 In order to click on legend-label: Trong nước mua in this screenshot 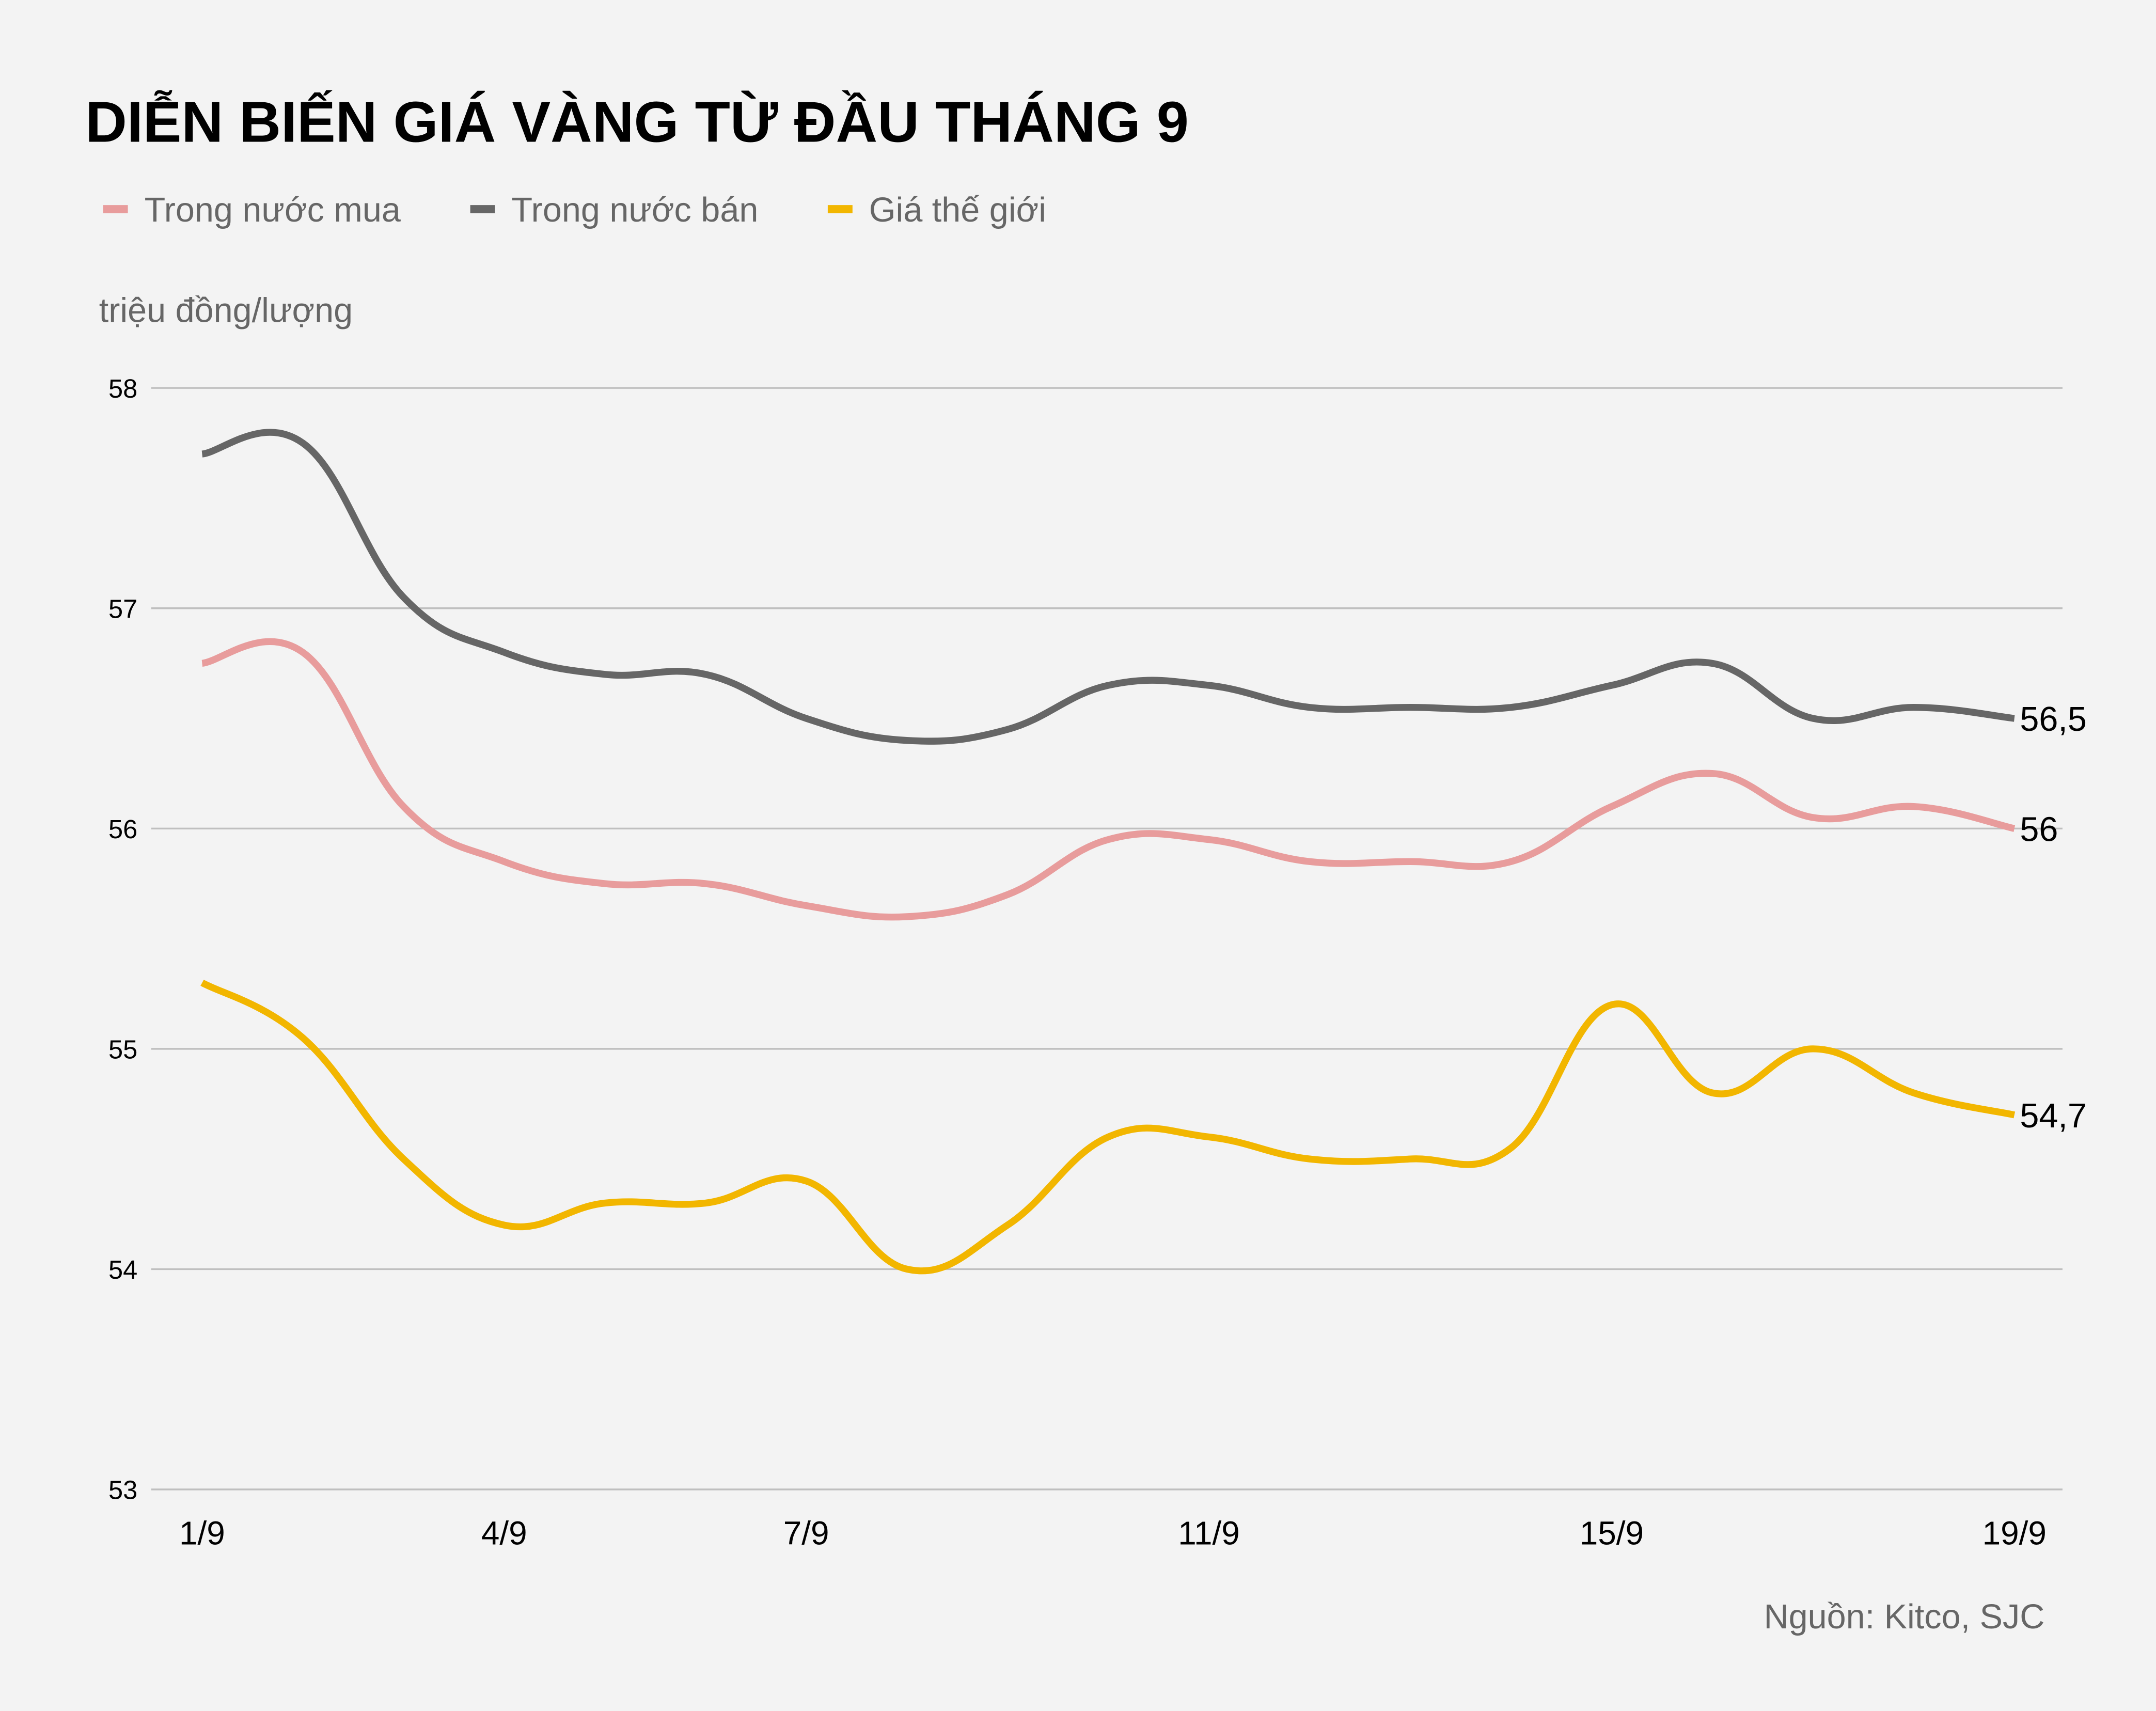, I will do `click(273, 210)`.